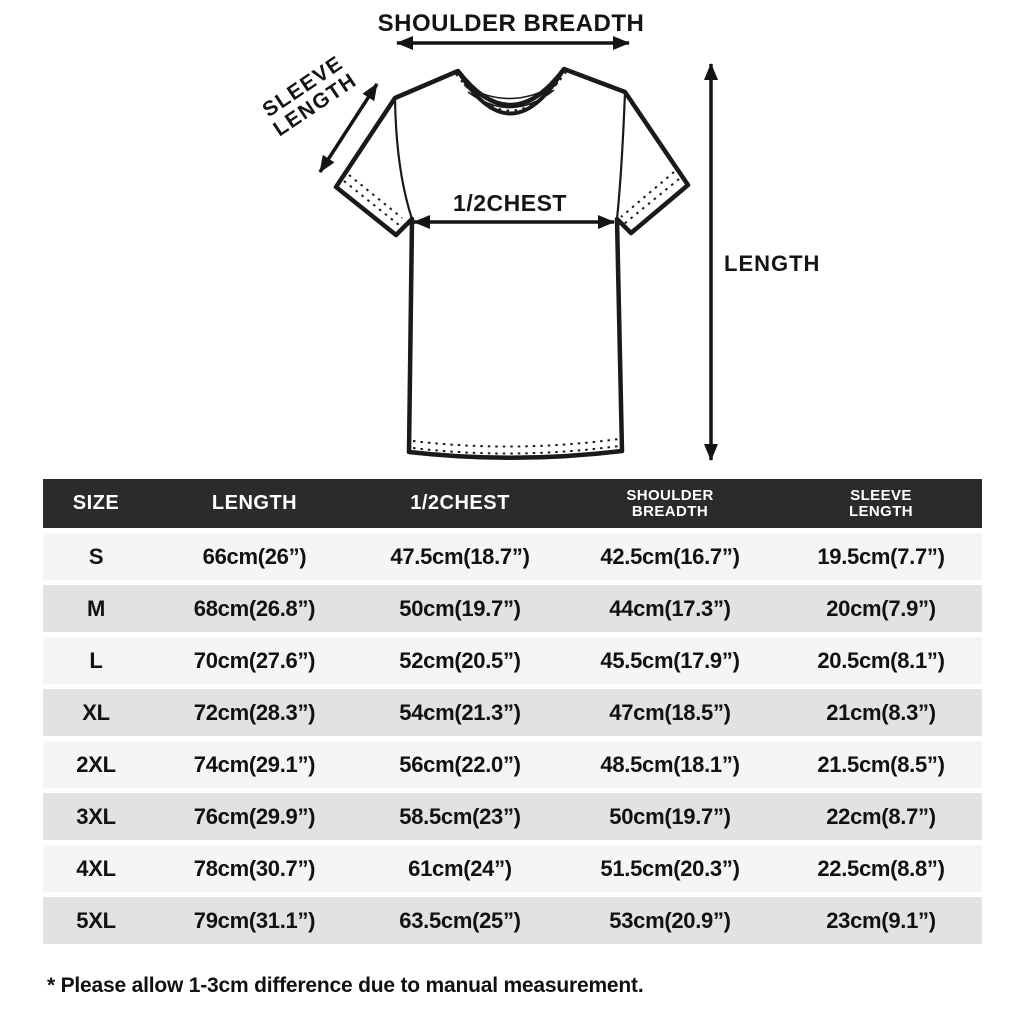  I want to click on shoulder-cell: 42.5cm(16.7”), so click(670, 556).